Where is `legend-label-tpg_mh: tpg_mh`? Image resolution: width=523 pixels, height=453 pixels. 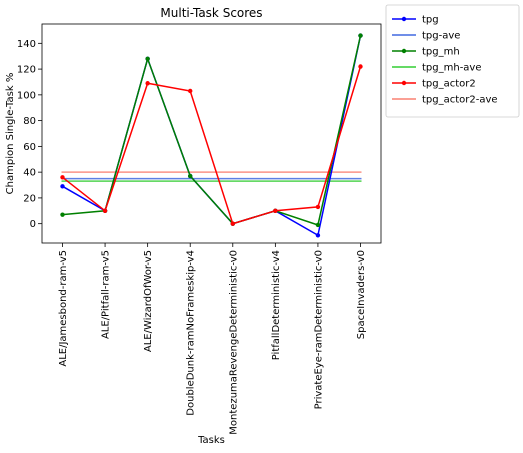 legend-label-tpg_mh: tpg_mh is located at coordinates (441, 52).